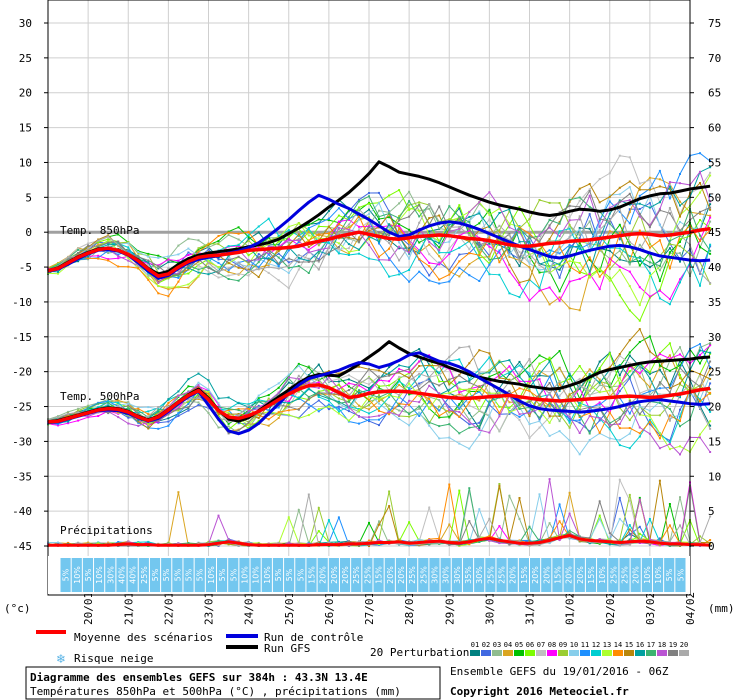 The image size is (740, 700). Describe the element at coordinates (99, 230) in the screenshot. I see `label-t850: Temp. 850hPa` at that location.